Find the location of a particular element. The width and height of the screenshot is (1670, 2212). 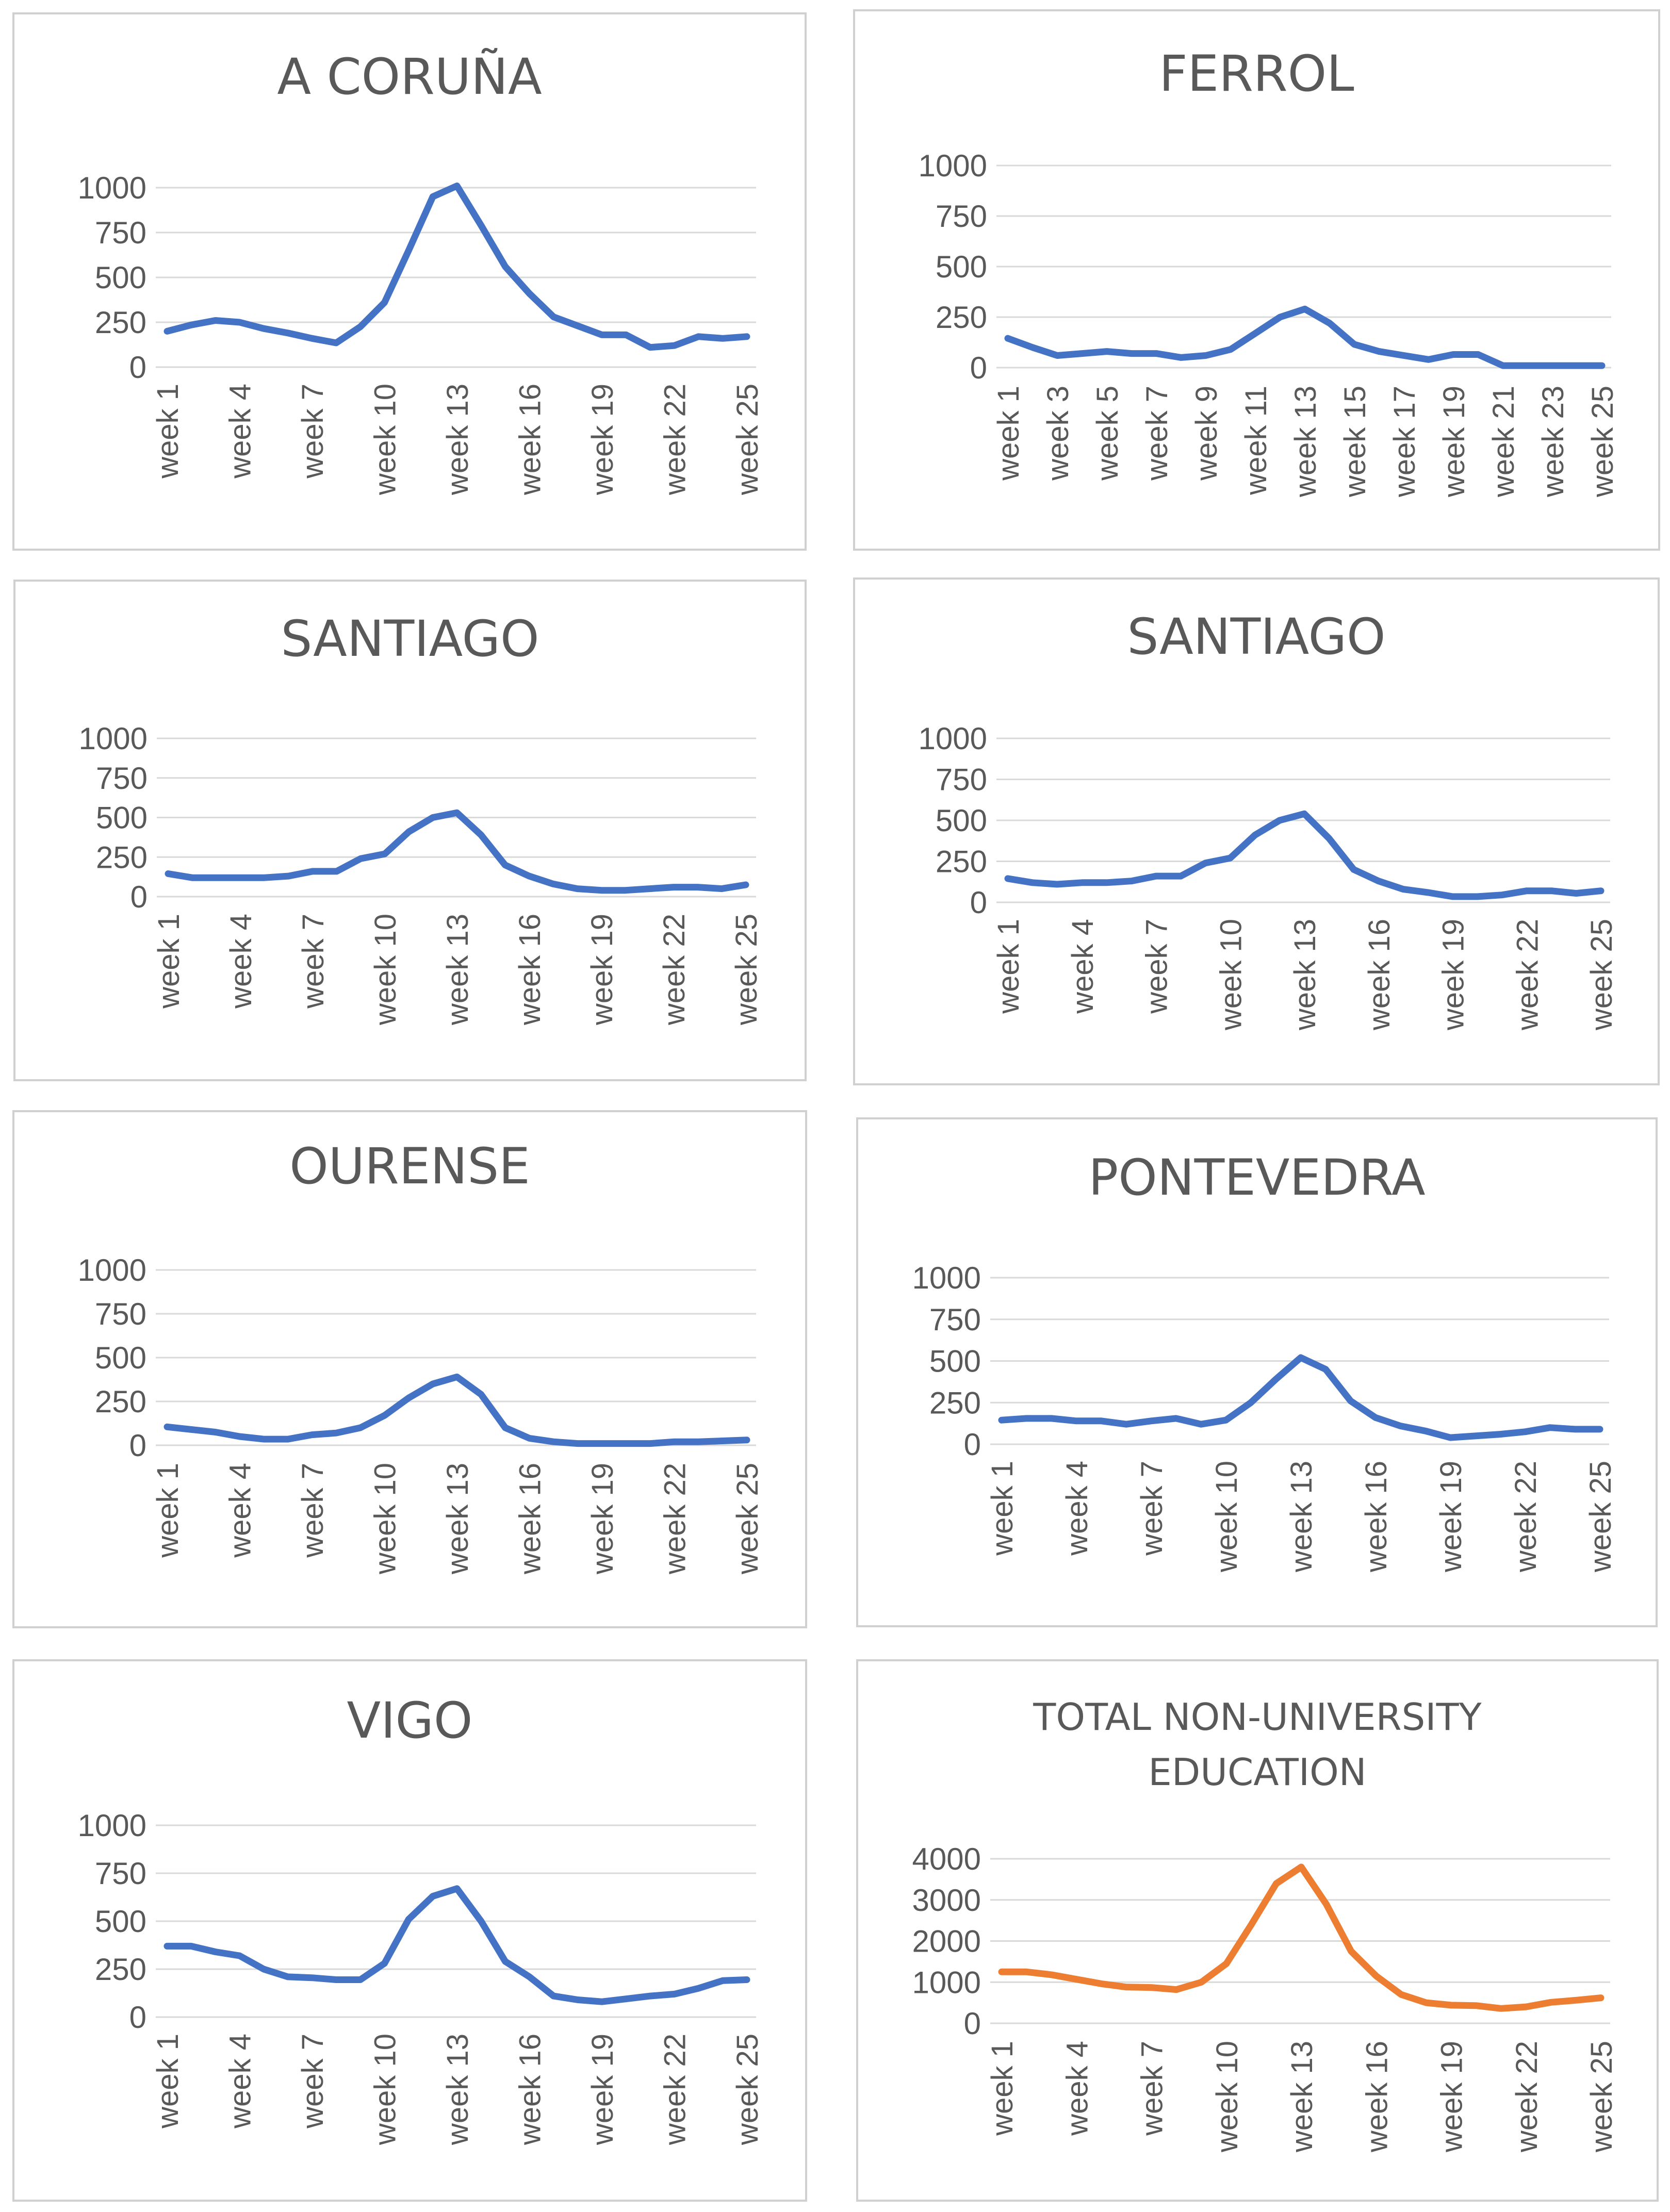

x-tick-label: week 22 is located at coordinates (674, 970).